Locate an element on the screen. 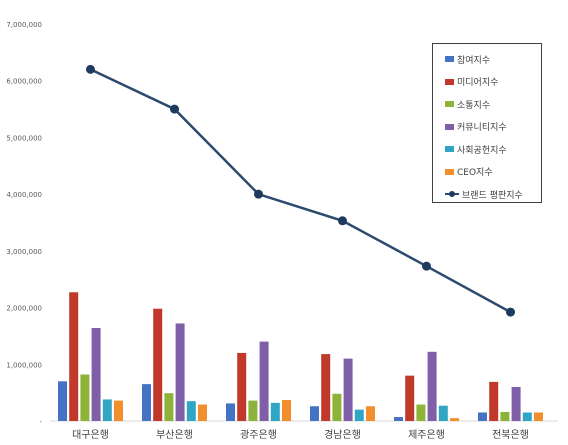 Image resolution: width=568 pixels, height=445 pixels. legend-item: 사회공헌지수 is located at coordinates (476, 149).